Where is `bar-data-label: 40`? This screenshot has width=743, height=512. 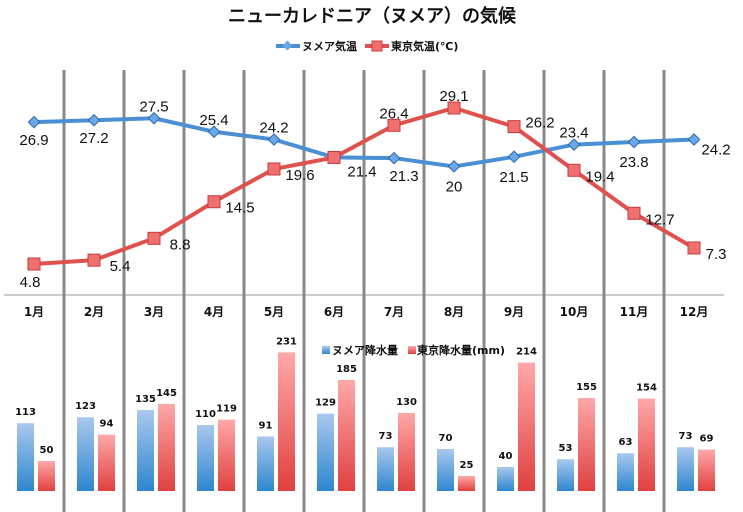
bar-data-label: 40 is located at coordinates (506, 456).